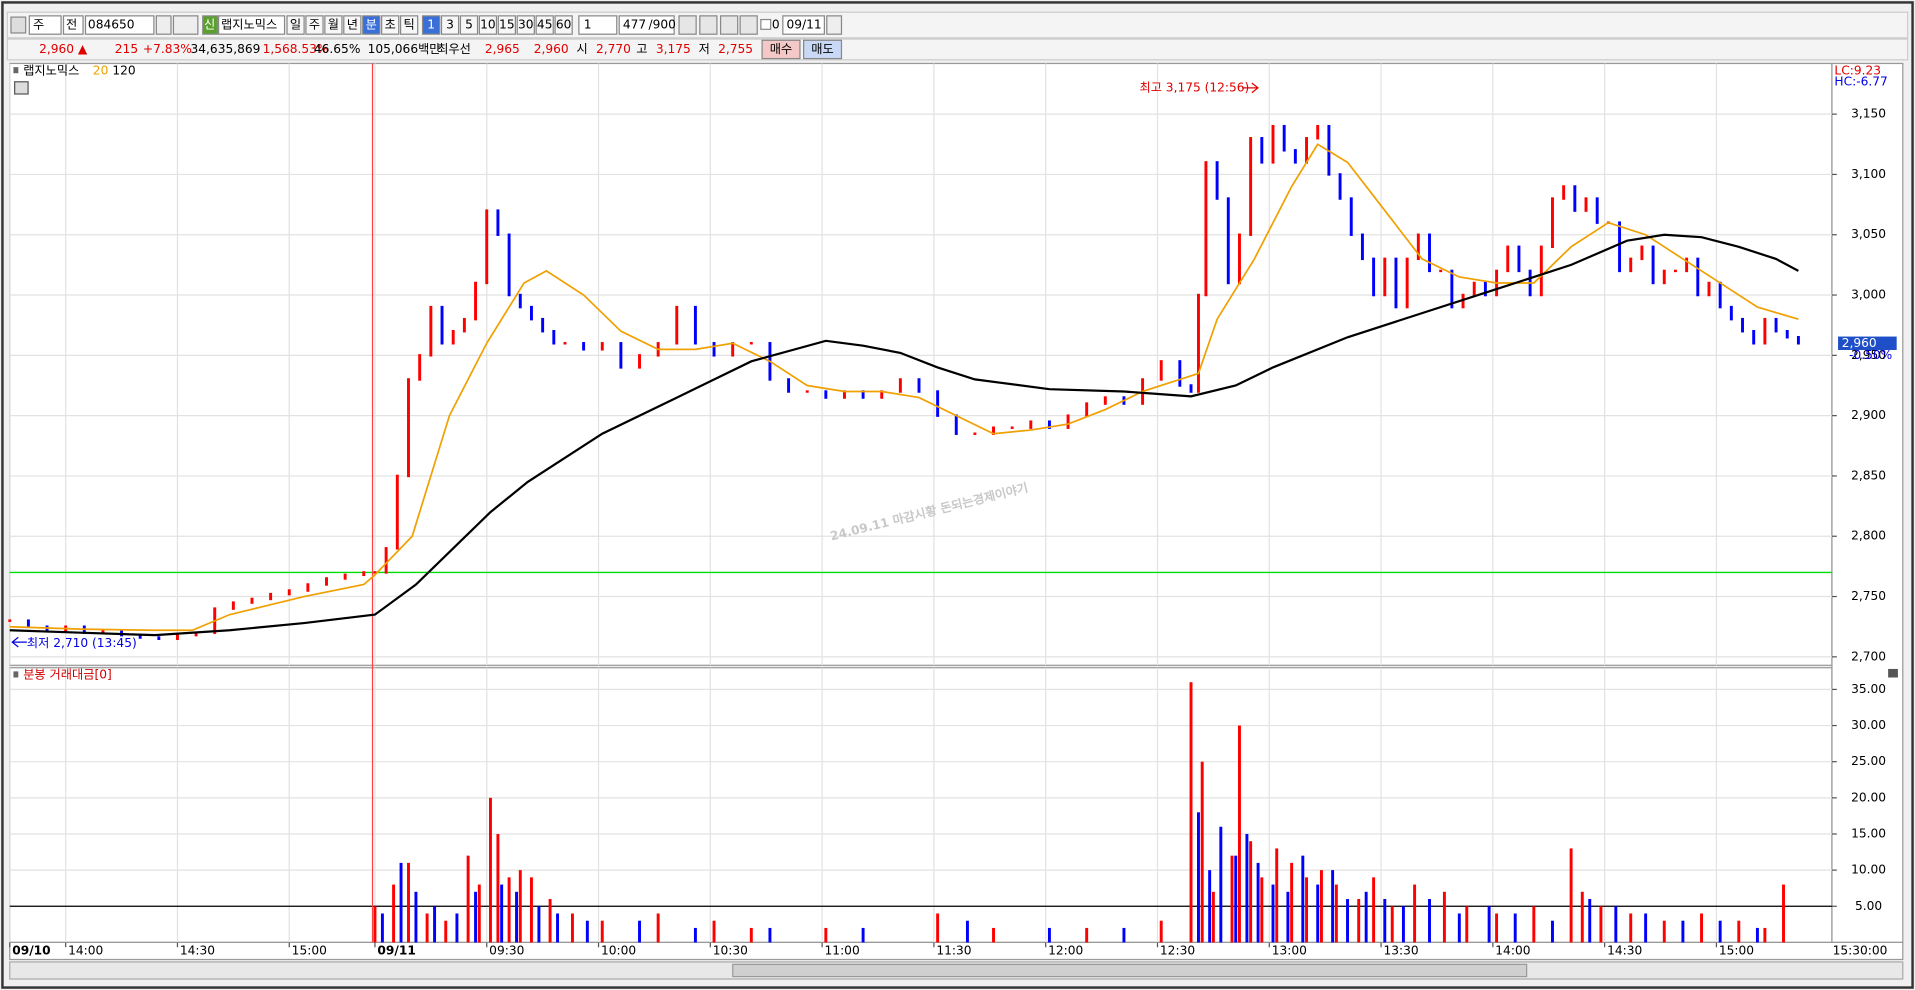  Describe the element at coordinates (45, 25) in the screenshot. I see `market-select` at that location.